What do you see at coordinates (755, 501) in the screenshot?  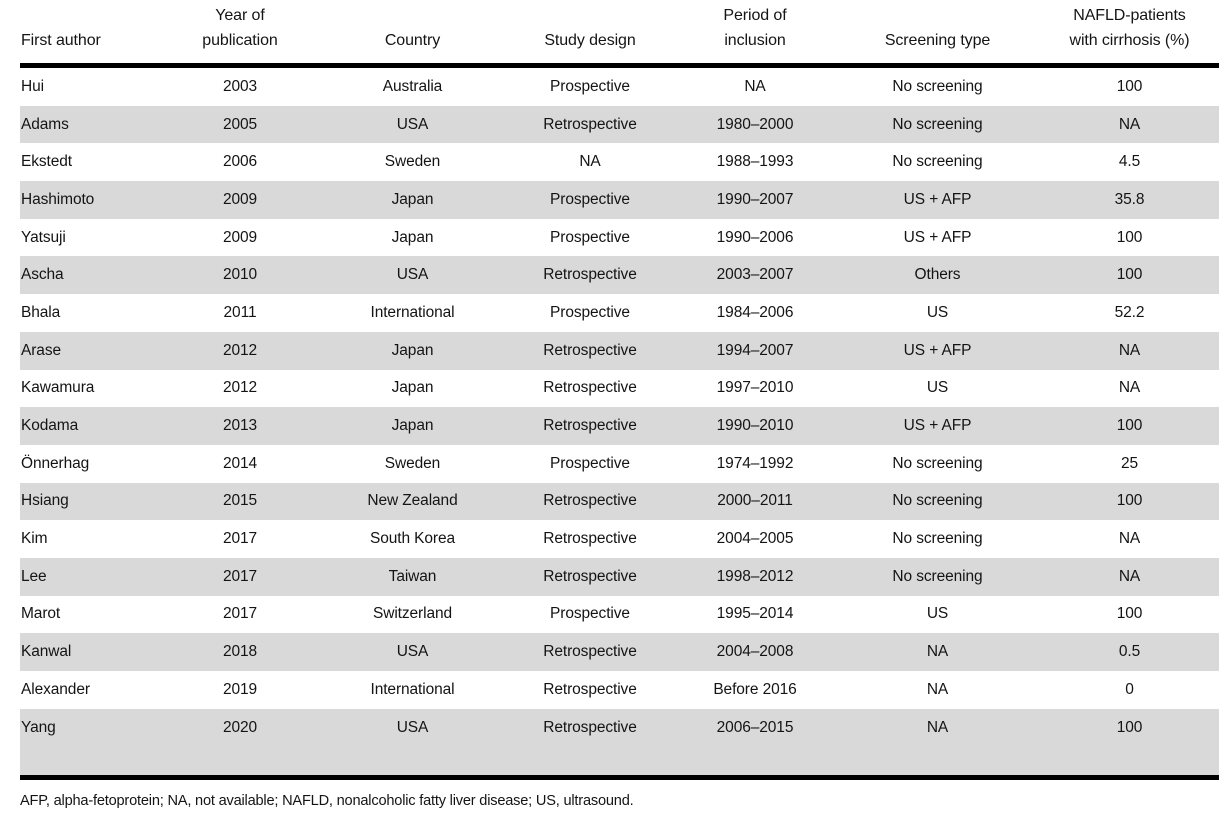 I see `table-cell: 2000–2011` at bounding box center [755, 501].